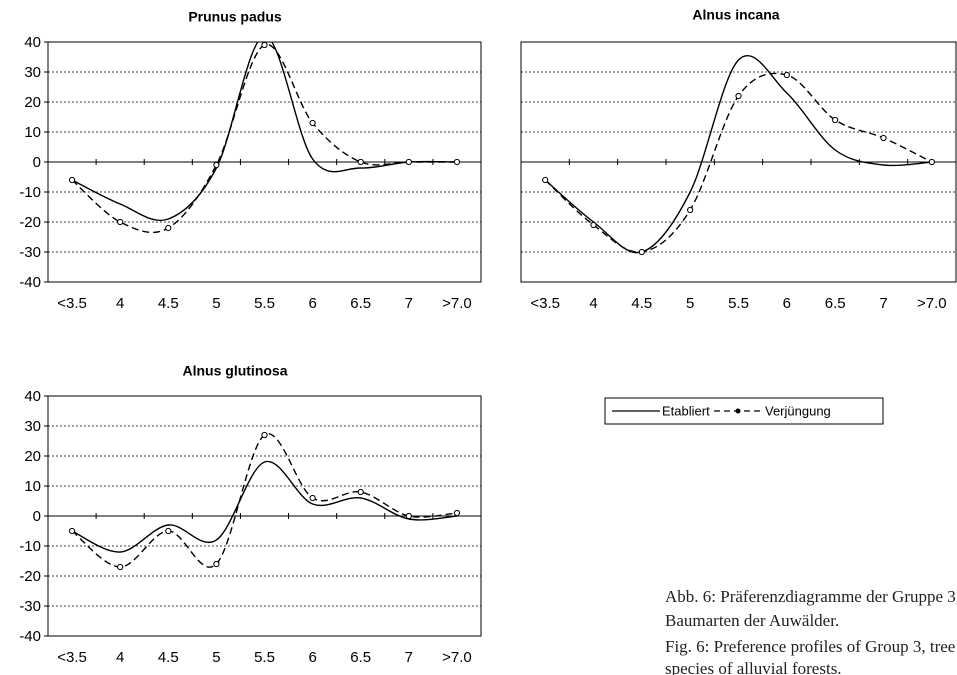 This screenshot has width=957, height=675. What do you see at coordinates (753, 667) in the screenshot?
I see `caption-line: species of alluvial forests.` at bounding box center [753, 667].